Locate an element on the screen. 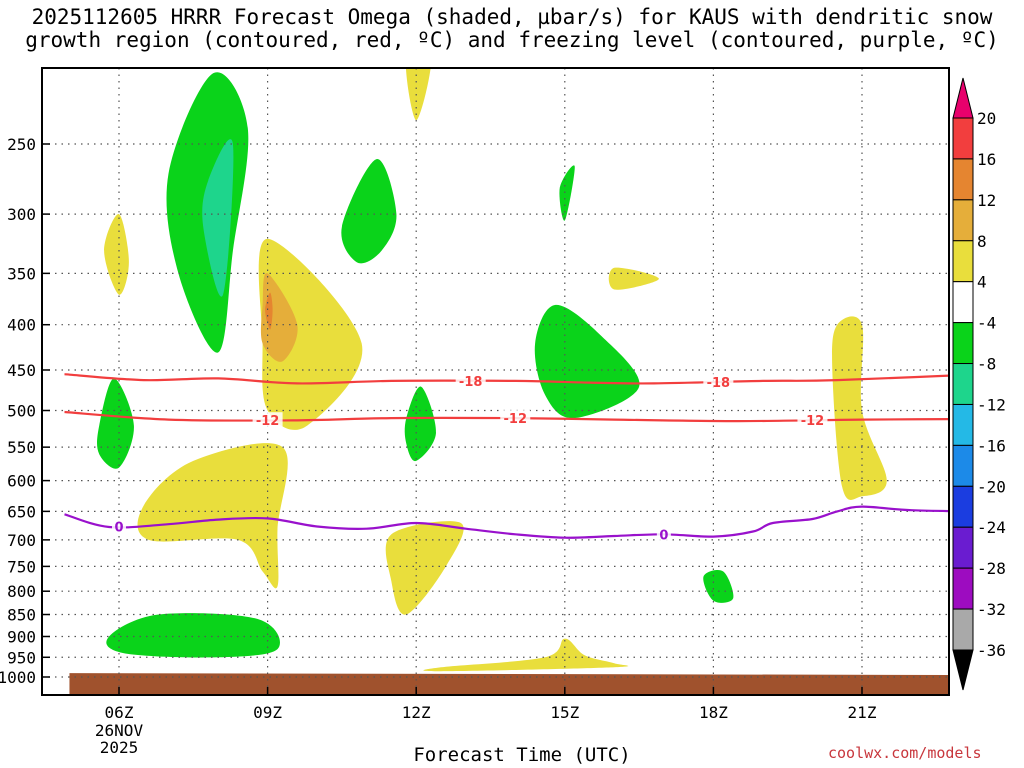 This screenshot has height=768, width=1024. x-tick-sublabel: 2025 is located at coordinates (119, 747).